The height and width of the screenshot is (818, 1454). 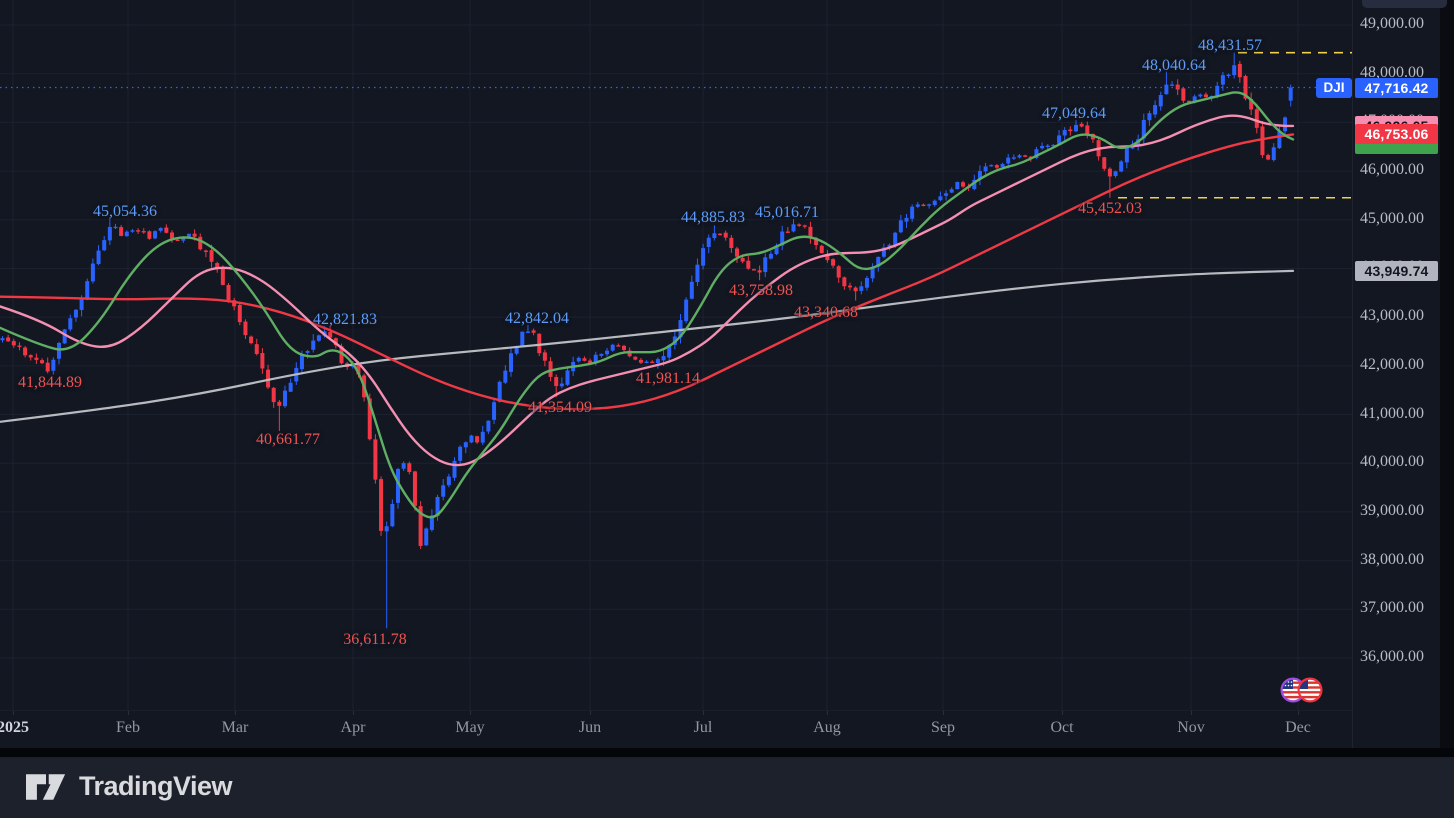 What do you see at coordinates (1235, 125) in the screenshot?
I see `dashed-levels-layer` at bounding box center [1235, 125].